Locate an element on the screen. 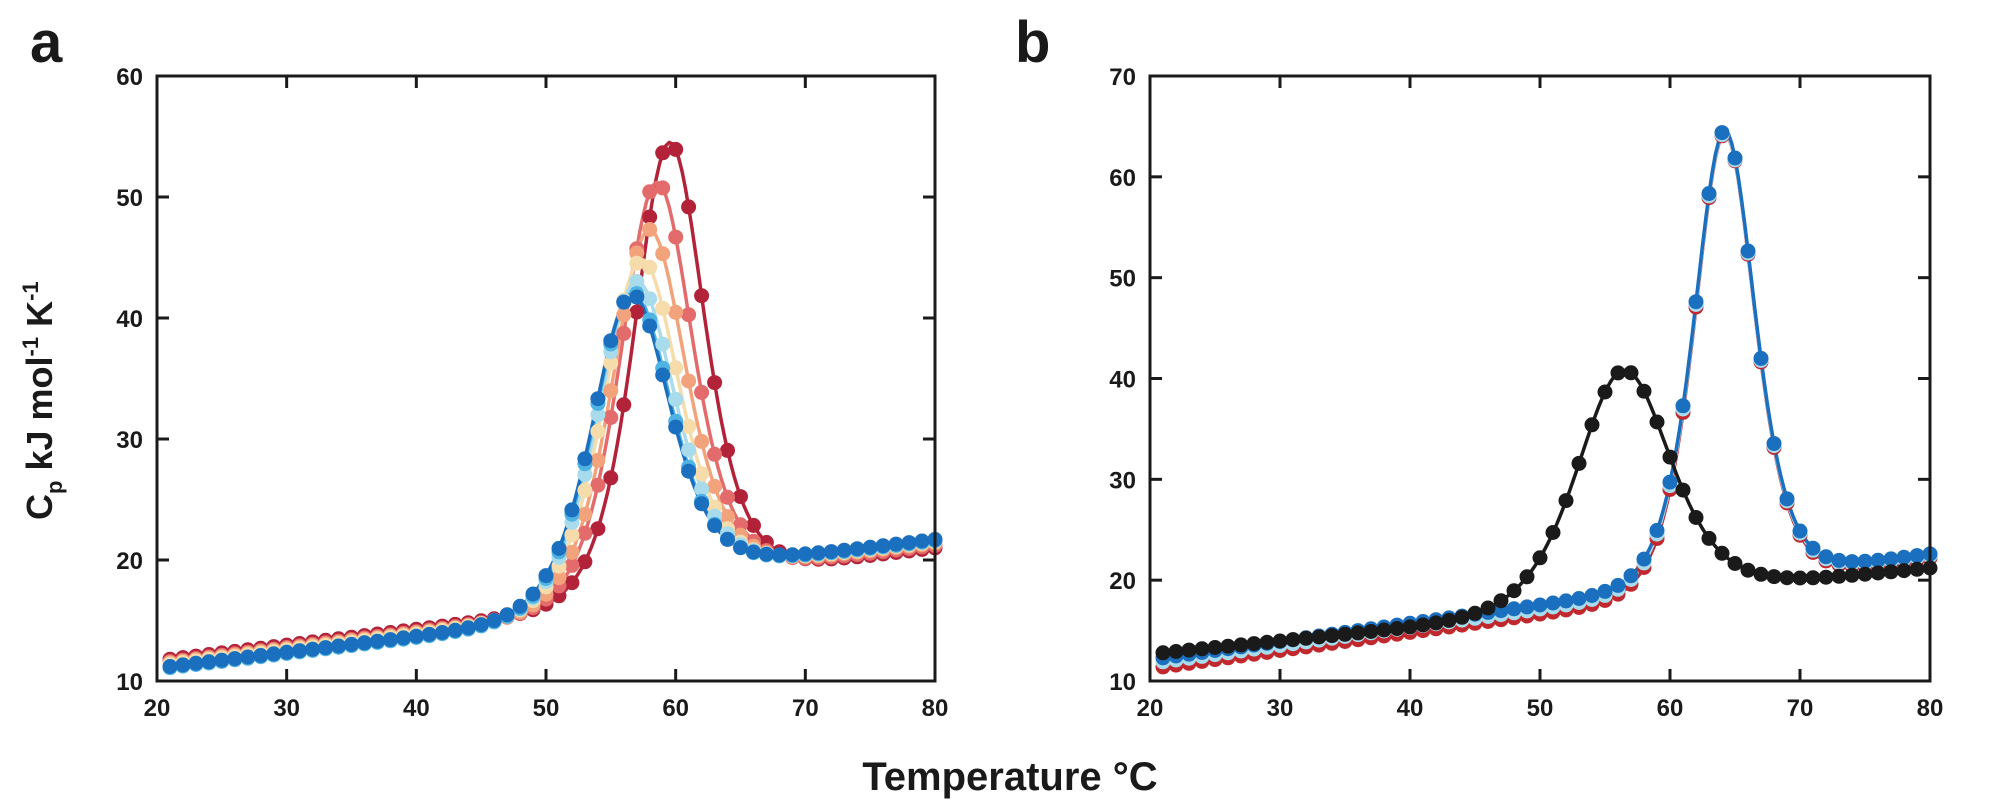 This screenshot has height=804, width=2000. panel-a-x-tick-label: 70 is located at coordinates (805, 708).